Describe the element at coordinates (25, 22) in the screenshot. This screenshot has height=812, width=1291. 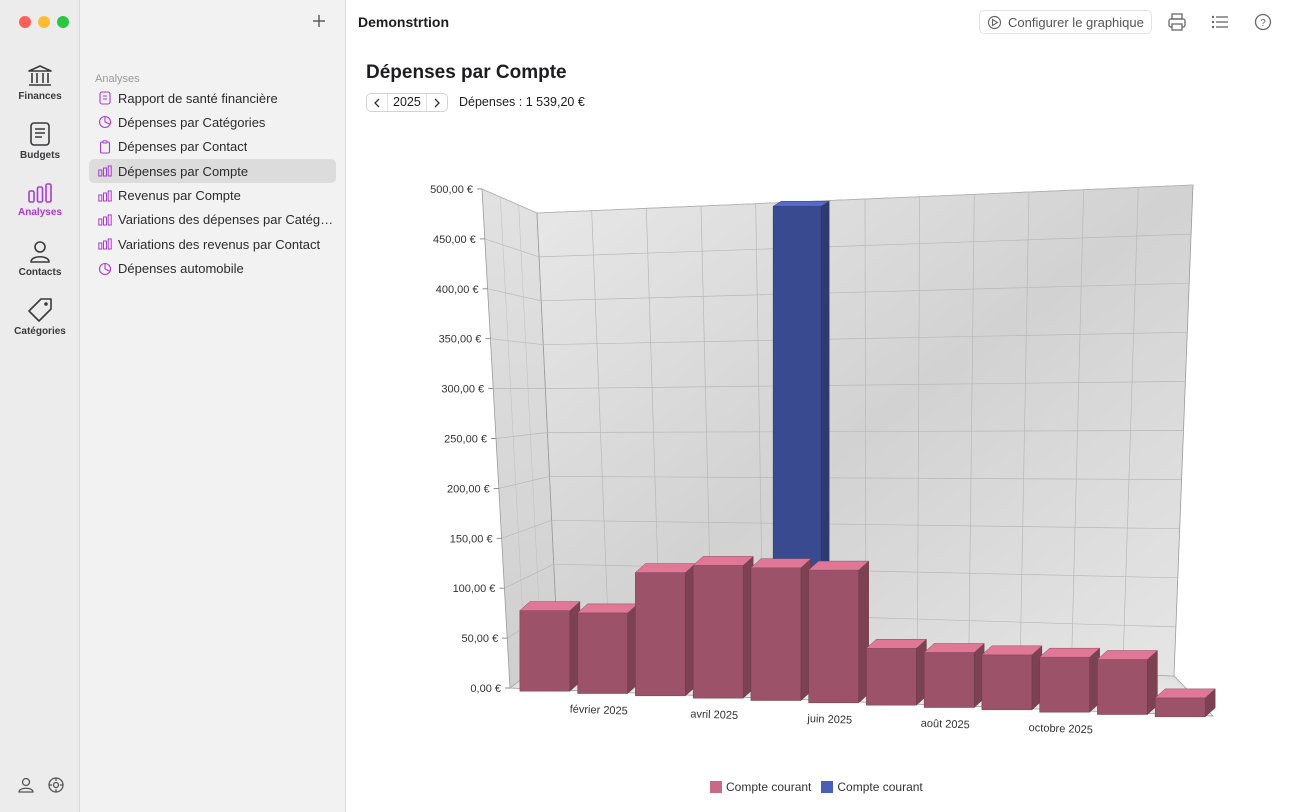
I see `close-window-button` at that location.